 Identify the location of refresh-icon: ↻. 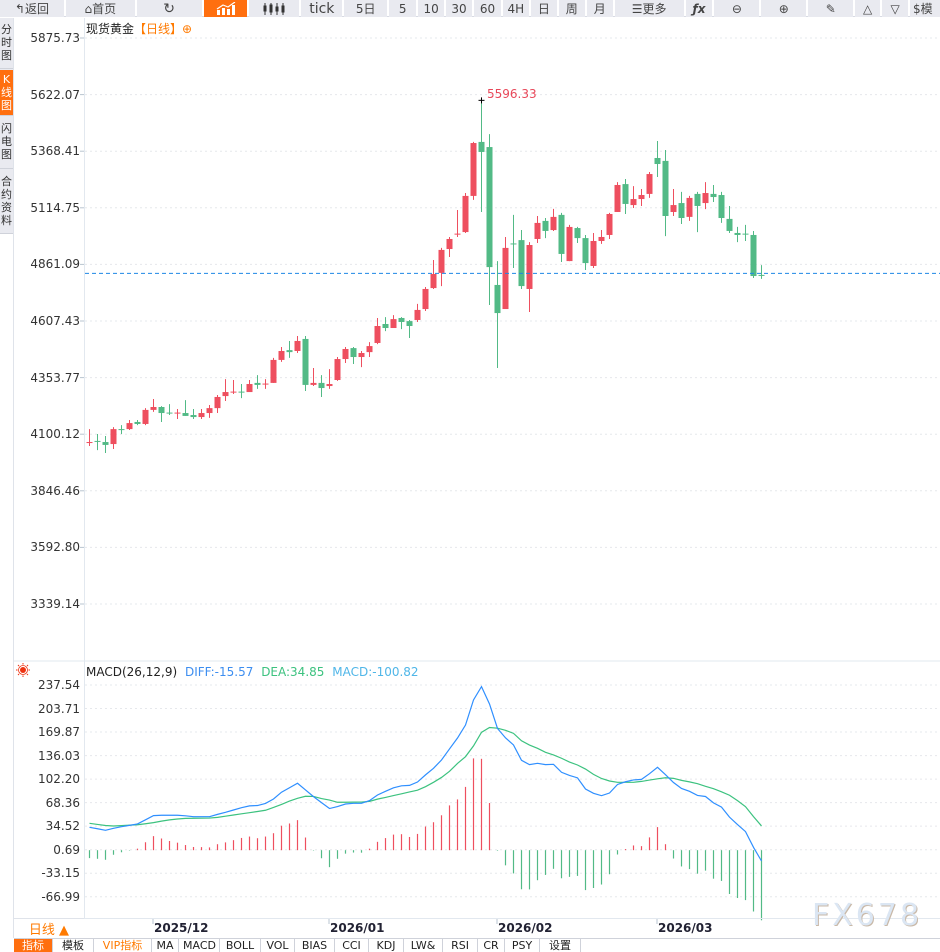
(169, 8).